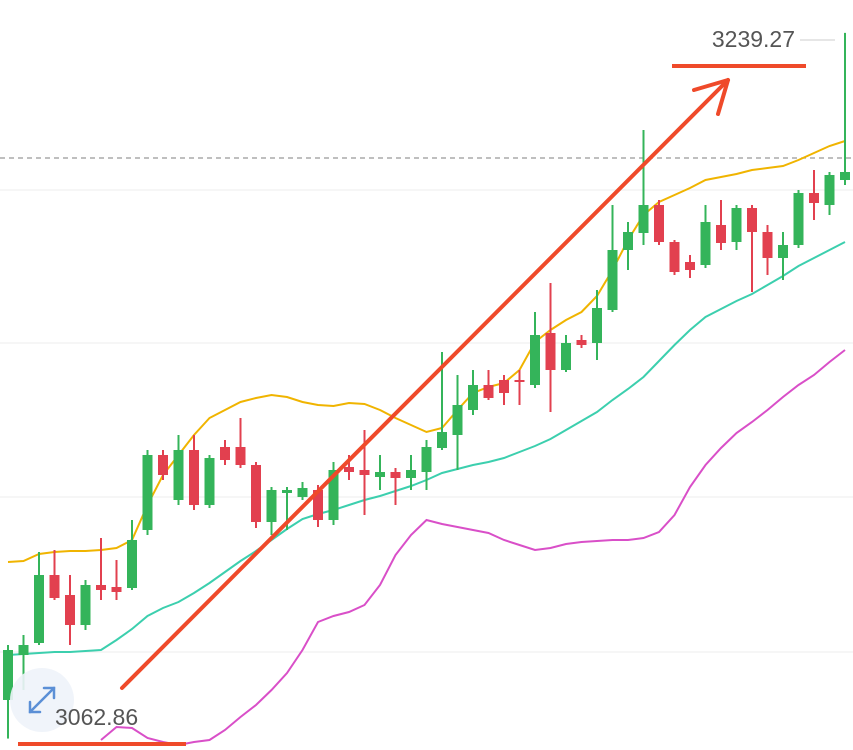 This screenshot has width=853, height=750. Describe the element at coordinates (753, 39) in the screenshot. I see `high-label: 3239.27` at that location.